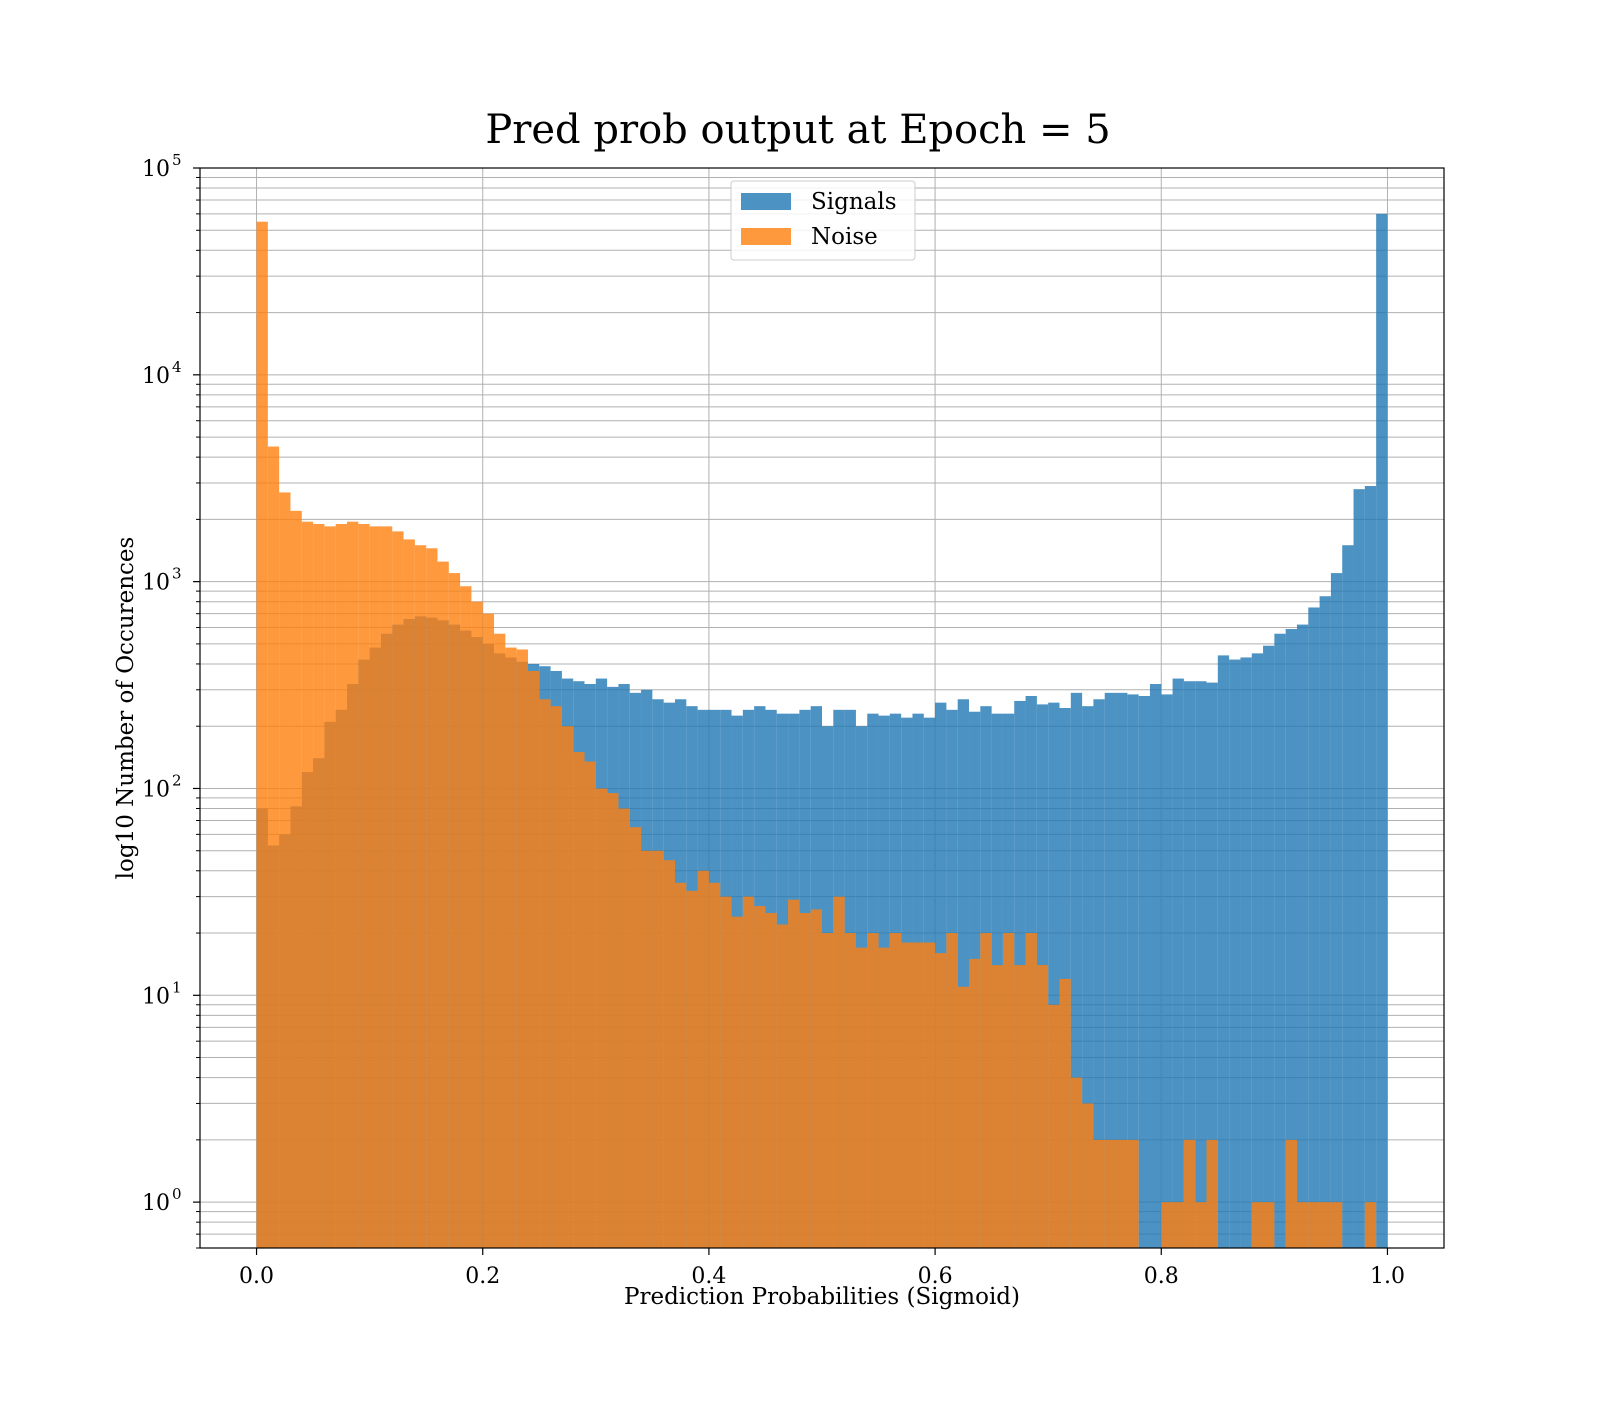 The image size is (1600, 1405). I want to click on legend-label-signals: Signals, so click(854, 202).